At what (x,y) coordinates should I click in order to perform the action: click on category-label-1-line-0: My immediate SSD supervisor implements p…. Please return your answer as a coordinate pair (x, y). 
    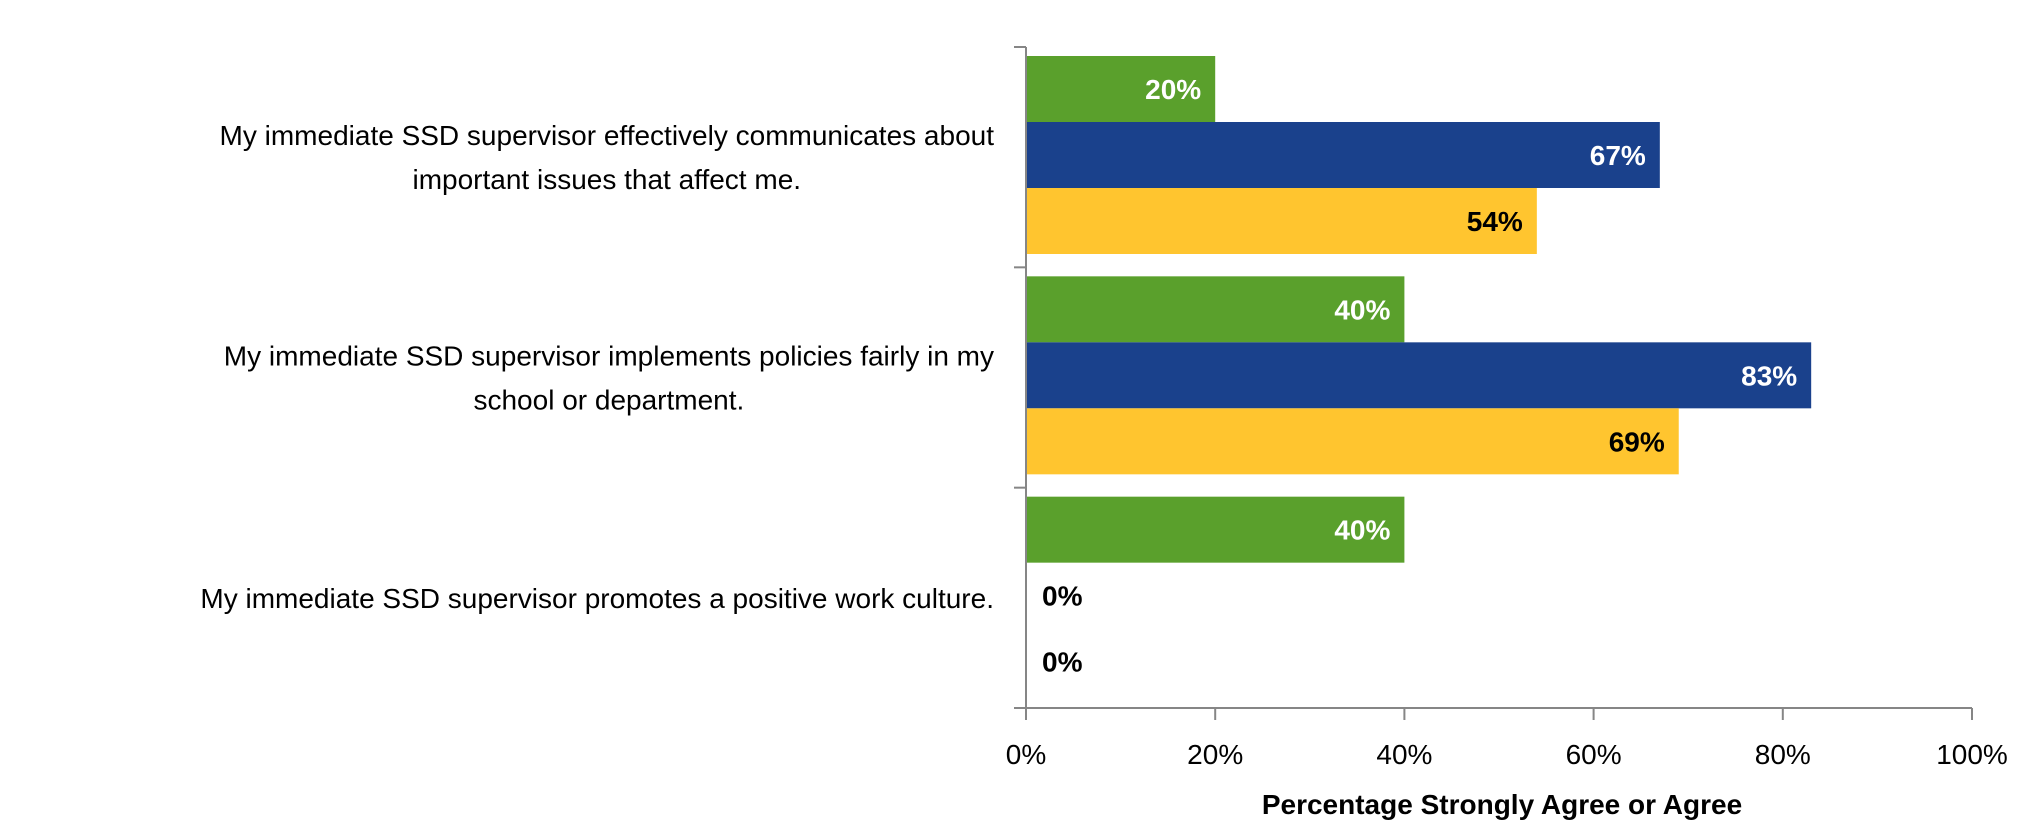
    Looking at the image, I should click on (609, 356).